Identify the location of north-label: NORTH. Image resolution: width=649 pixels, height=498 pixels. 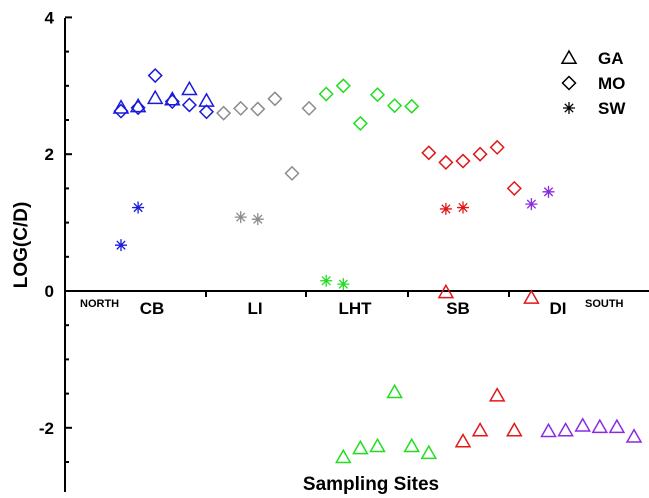
(99, 304).